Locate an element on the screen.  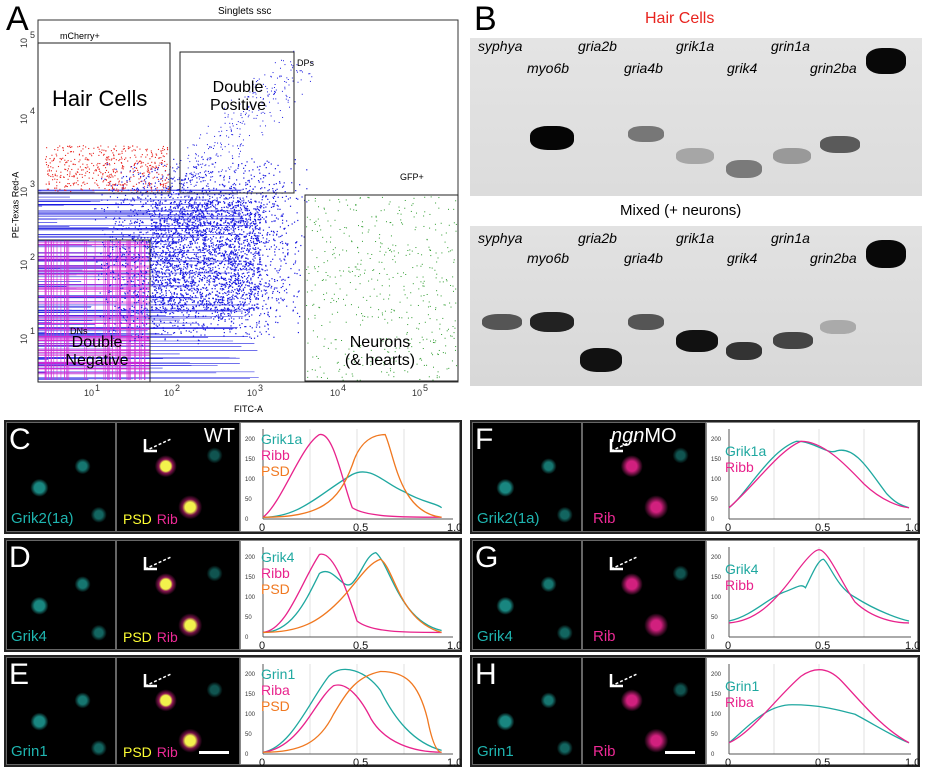
plot-legend: Grik4 Ribb is located at coordinates (741, 577).